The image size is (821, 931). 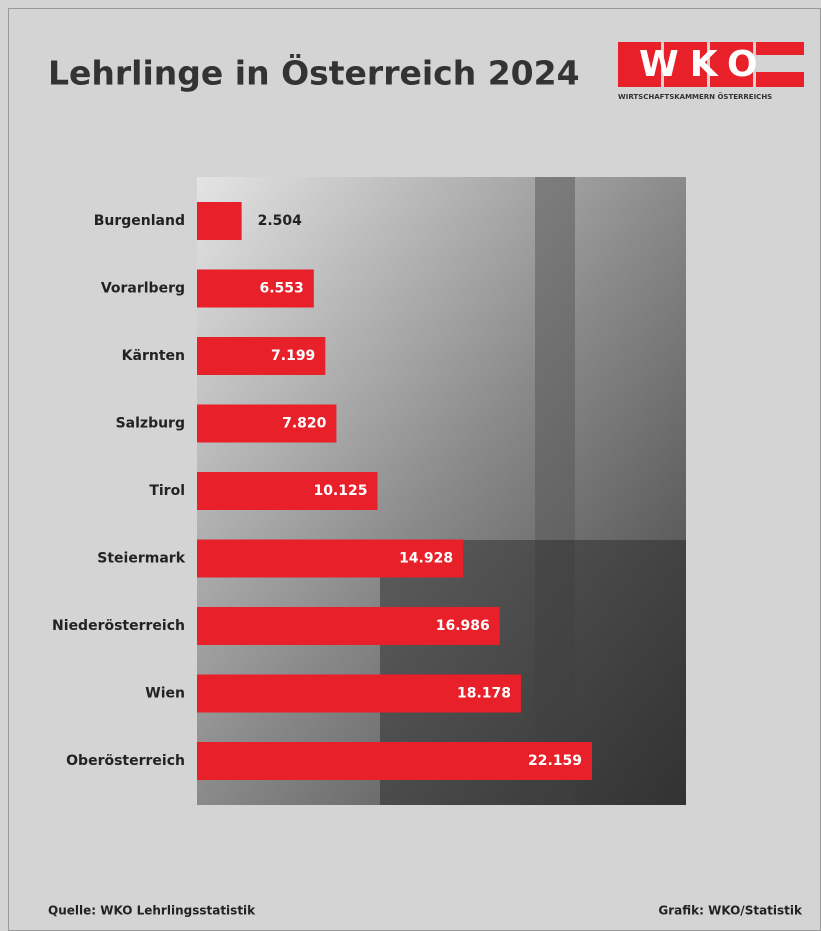 I want to click on logo: WKO WIRTSCHAFTSKAMMERN ÖSTERREICHS, so click(x=711, y=71).